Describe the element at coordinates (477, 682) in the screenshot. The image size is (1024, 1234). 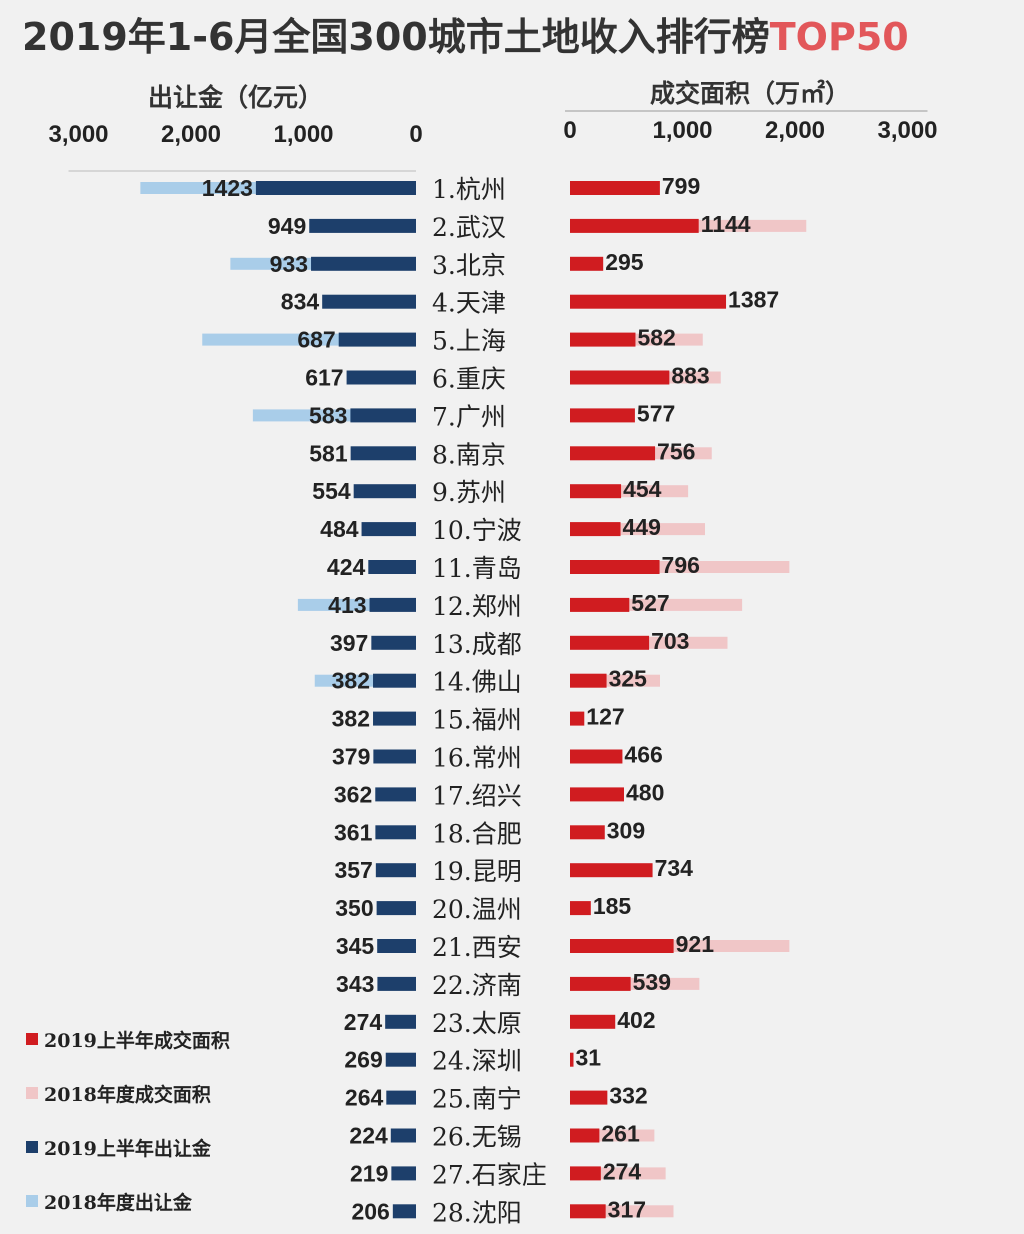
I see `city-label: 14.佛山` at that location.